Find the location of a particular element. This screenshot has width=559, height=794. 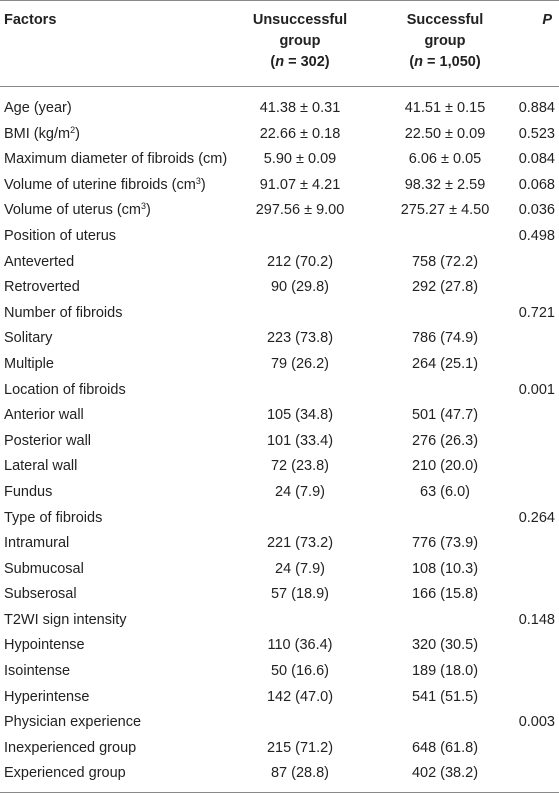

cell-factor-text: Hypointense is located at coordinates (44, 645).